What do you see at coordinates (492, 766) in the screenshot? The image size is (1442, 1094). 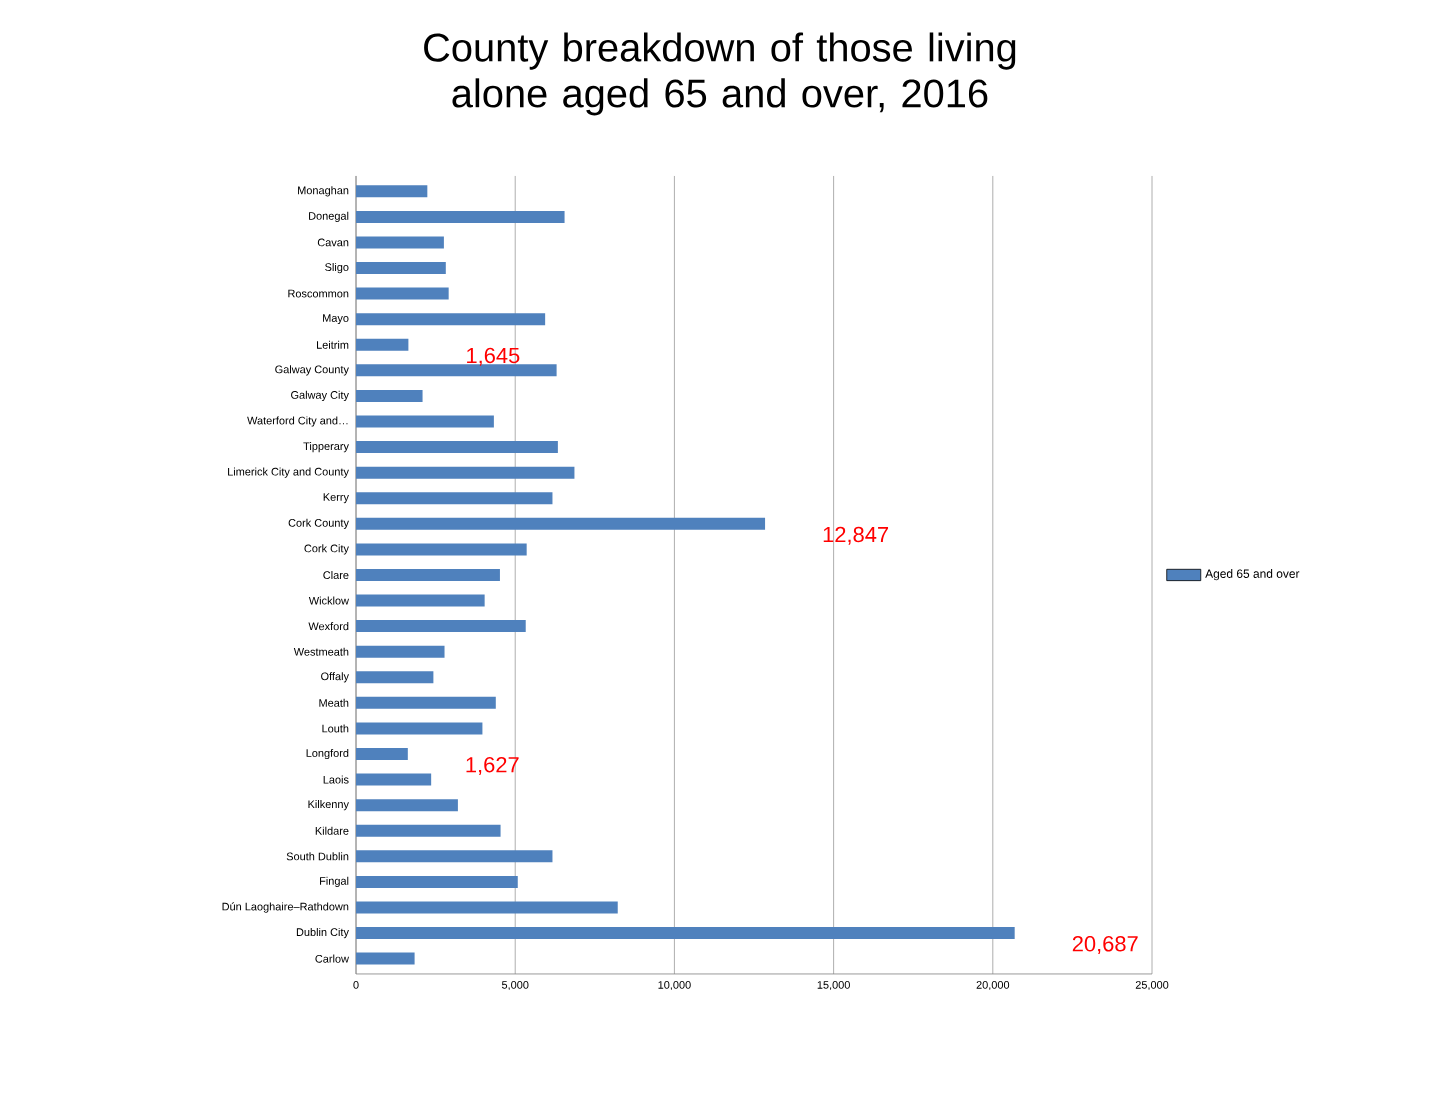 I see `data-label: 1,627` at bounding box center [492, 766].